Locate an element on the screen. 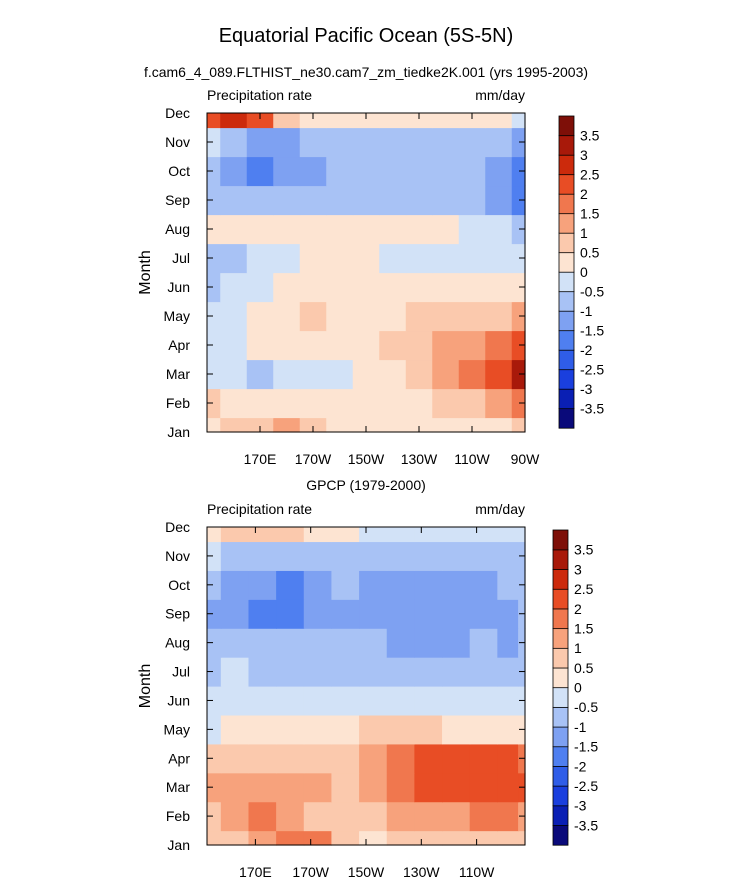 This screenshot has width=732, height=882. colorbar-label: -3 is located at coordinates (580, 806).